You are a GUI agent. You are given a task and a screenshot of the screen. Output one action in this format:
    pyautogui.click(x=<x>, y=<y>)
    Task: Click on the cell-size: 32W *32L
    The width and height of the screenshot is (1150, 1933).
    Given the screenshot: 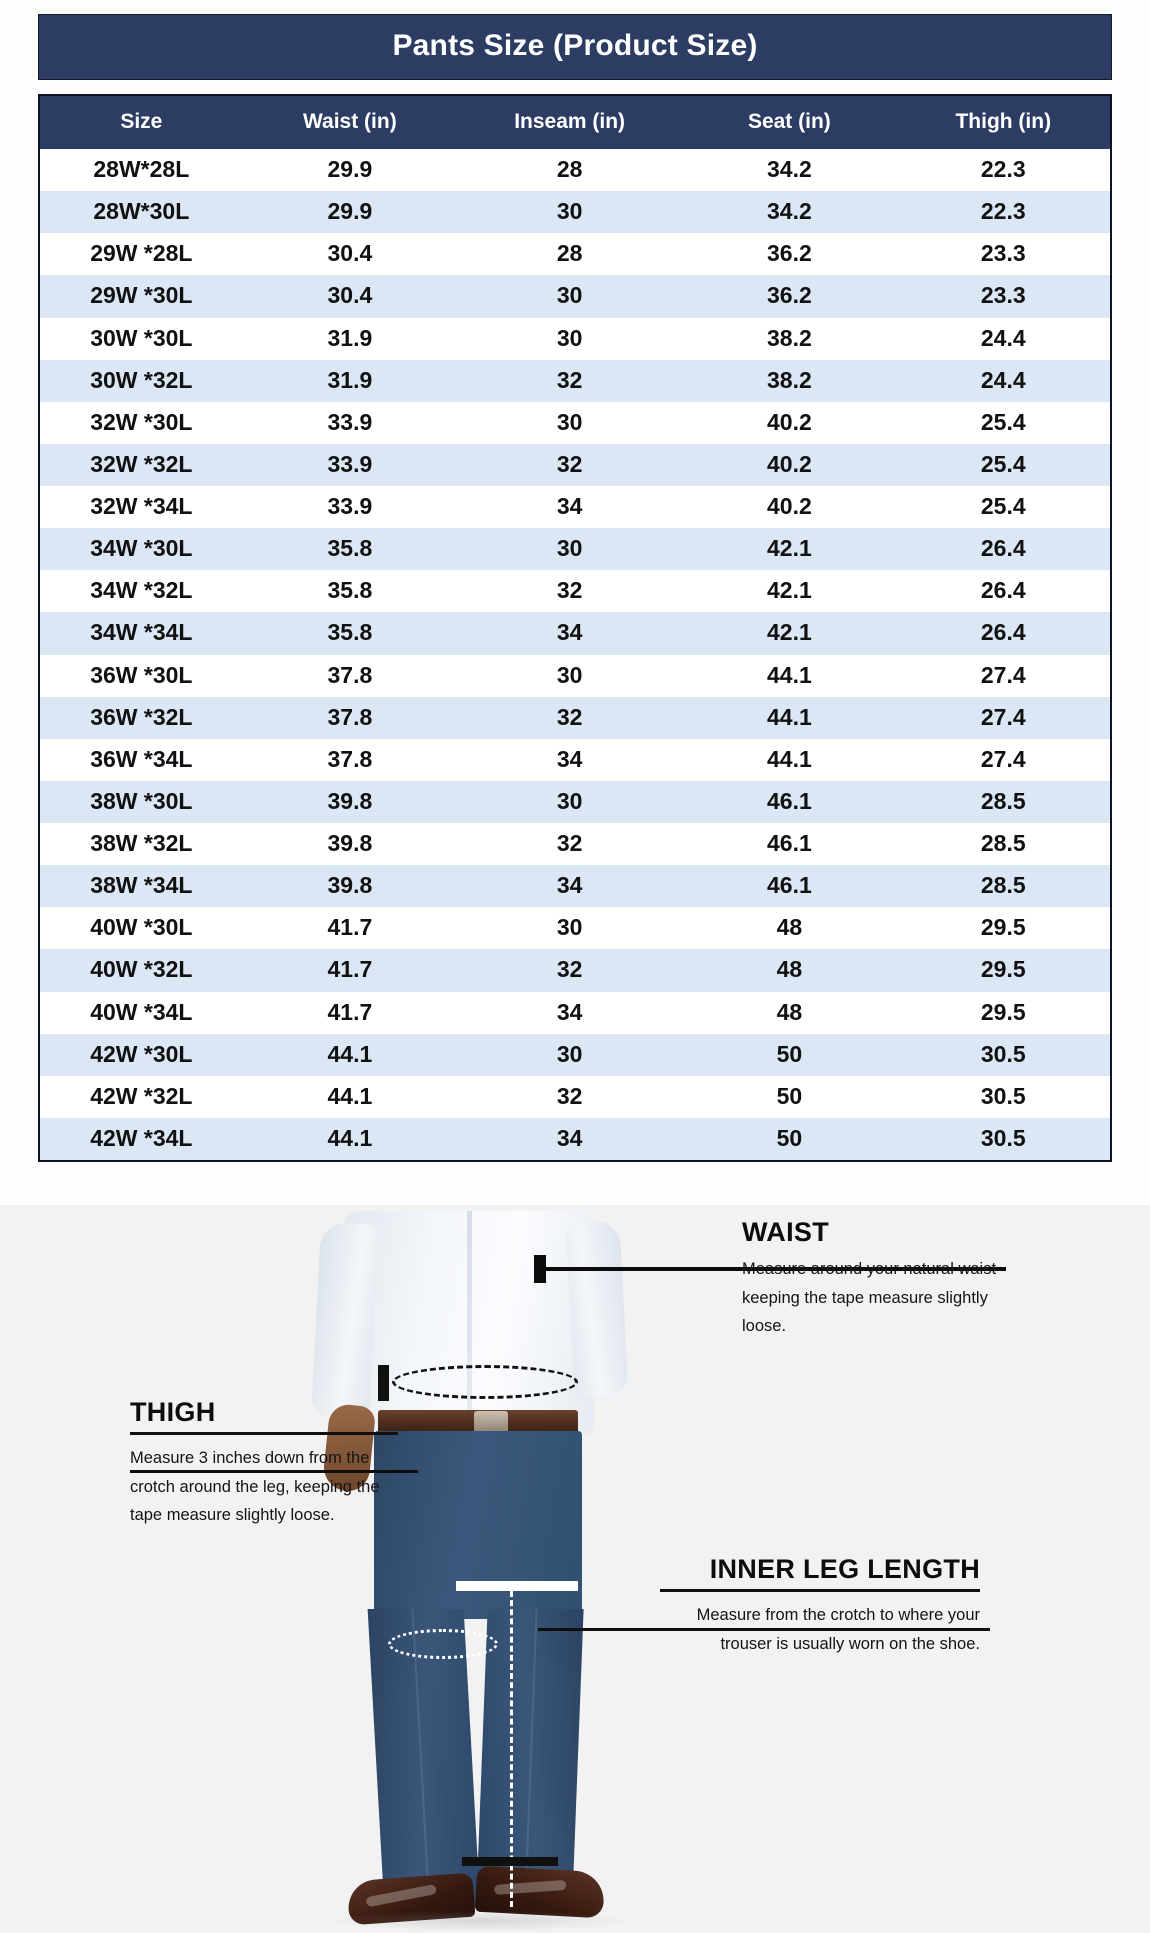 What is the action you would take?
    pyautogui.click(x=141, y=463)
    